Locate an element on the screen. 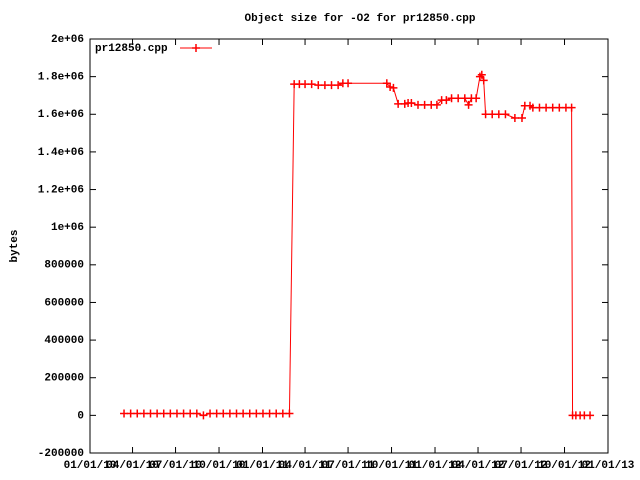  x-tick-label: 01/01/12 is located at coordinates (435, 466).